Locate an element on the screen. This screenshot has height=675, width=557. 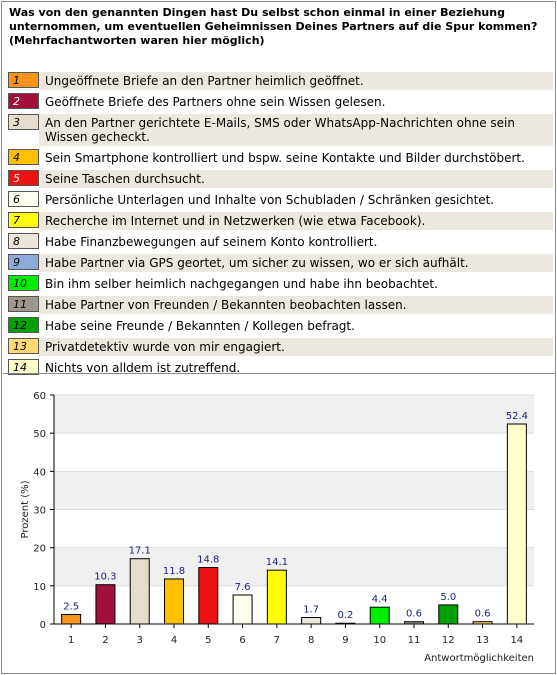
divider is located at coordinates (279, 373).